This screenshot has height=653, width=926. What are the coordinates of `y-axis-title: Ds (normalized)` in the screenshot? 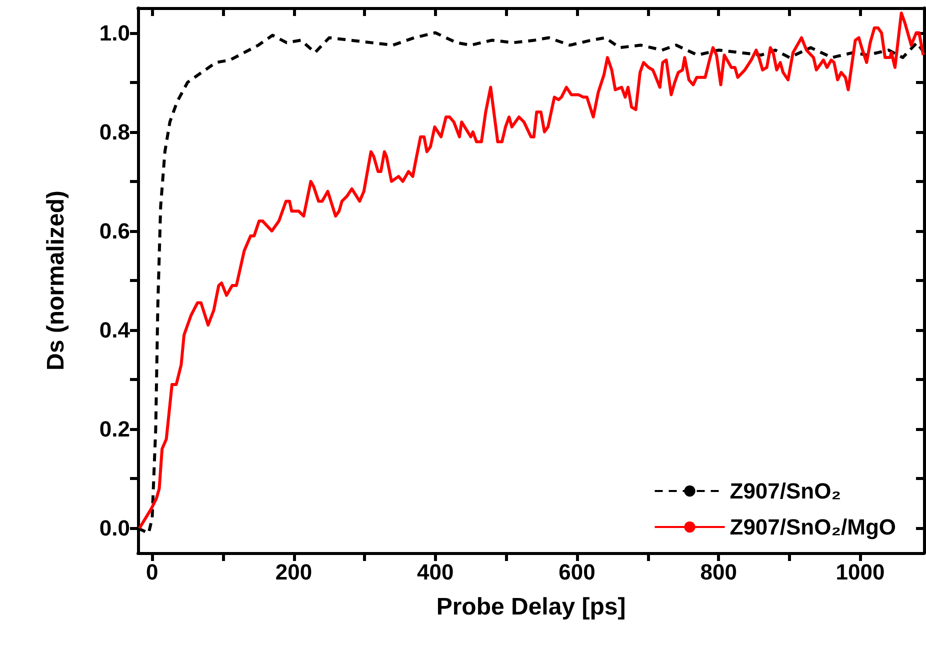 It's located at (56, 280).